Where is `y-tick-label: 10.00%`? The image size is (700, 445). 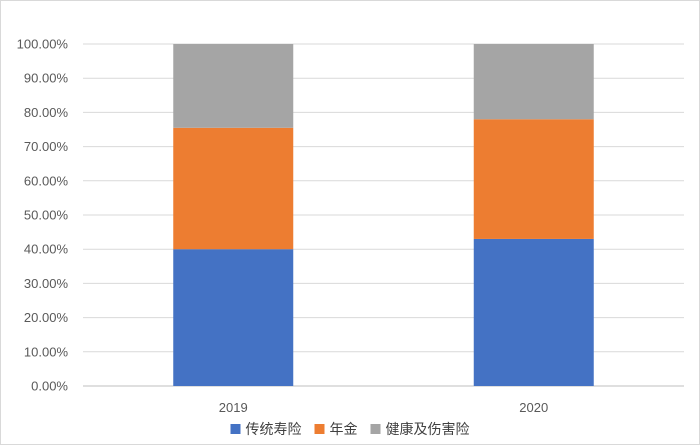
y-tick-label: 10.00% is located at coordinates (46, 351).